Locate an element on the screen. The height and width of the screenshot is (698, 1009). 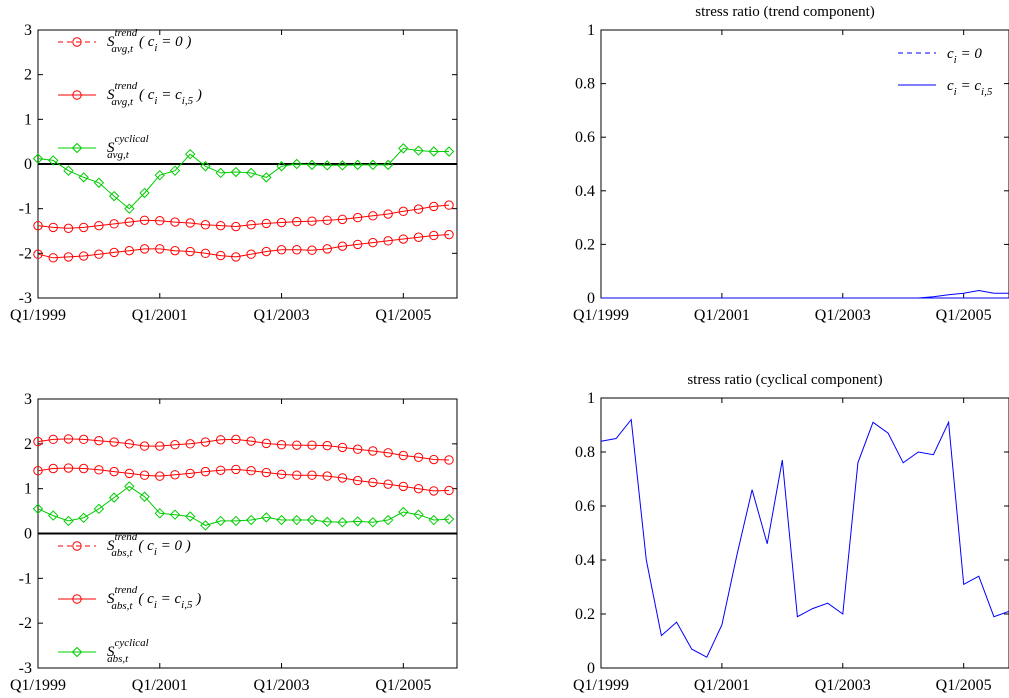
legend-label: Scyclical avg,t is located at coordinates (128, 147).